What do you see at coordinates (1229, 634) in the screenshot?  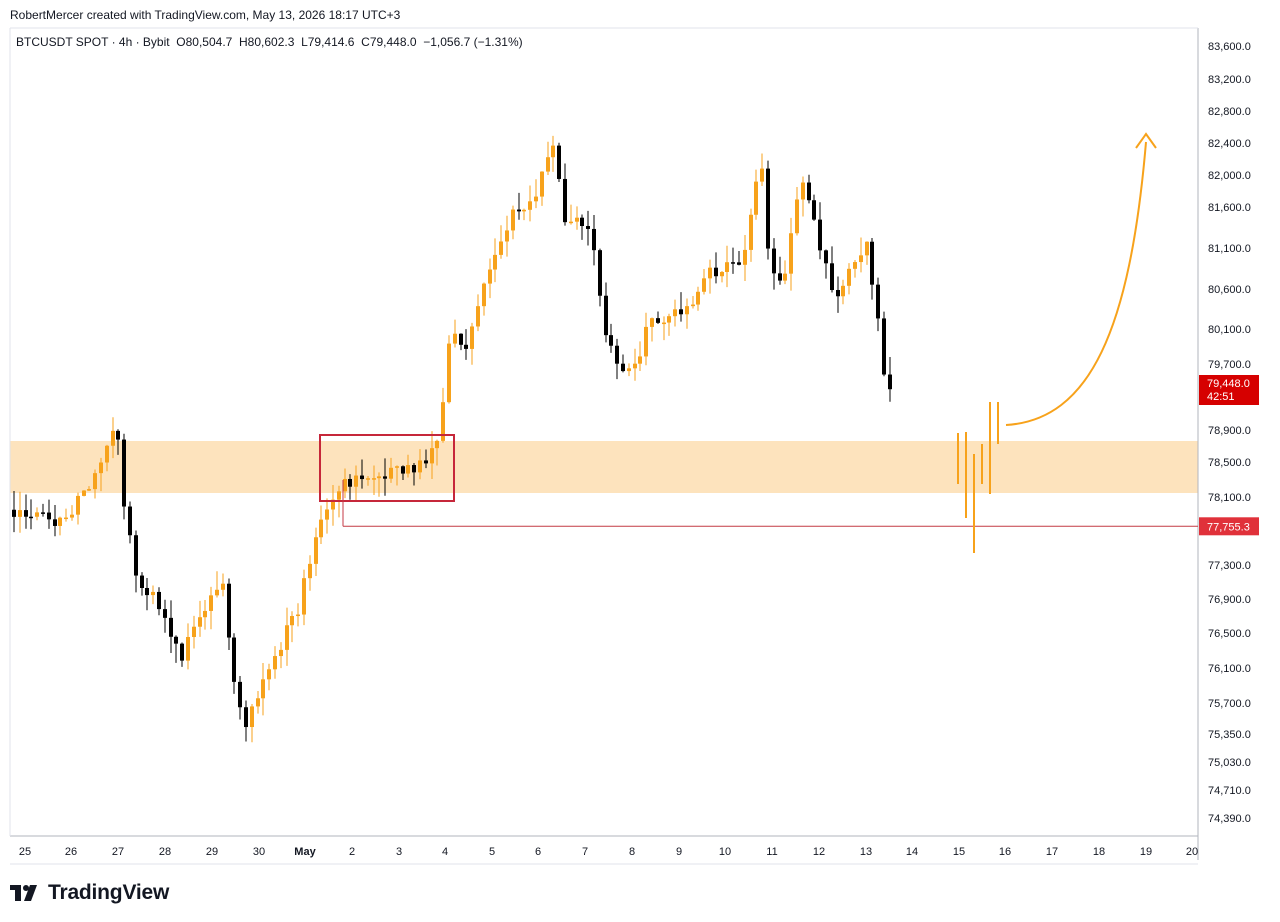 I see `price-tick-label: 76,500.0` at bounding box center [1229, 634].